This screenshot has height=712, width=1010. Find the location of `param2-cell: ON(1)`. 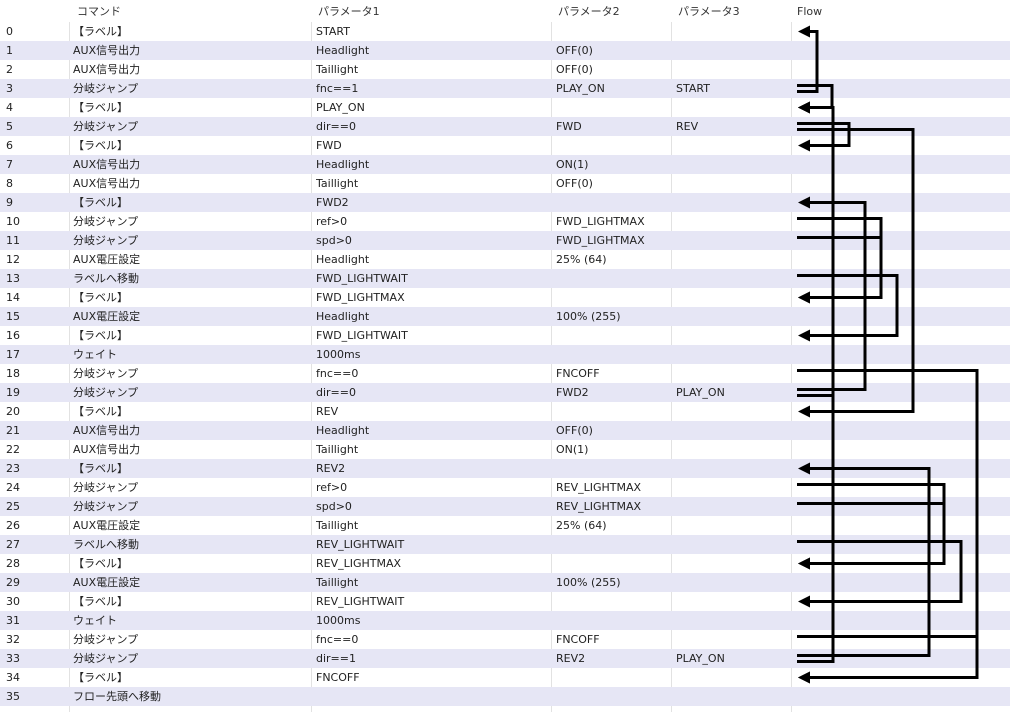

param2-cell: ON(1) is located at coordinates (572, 164).